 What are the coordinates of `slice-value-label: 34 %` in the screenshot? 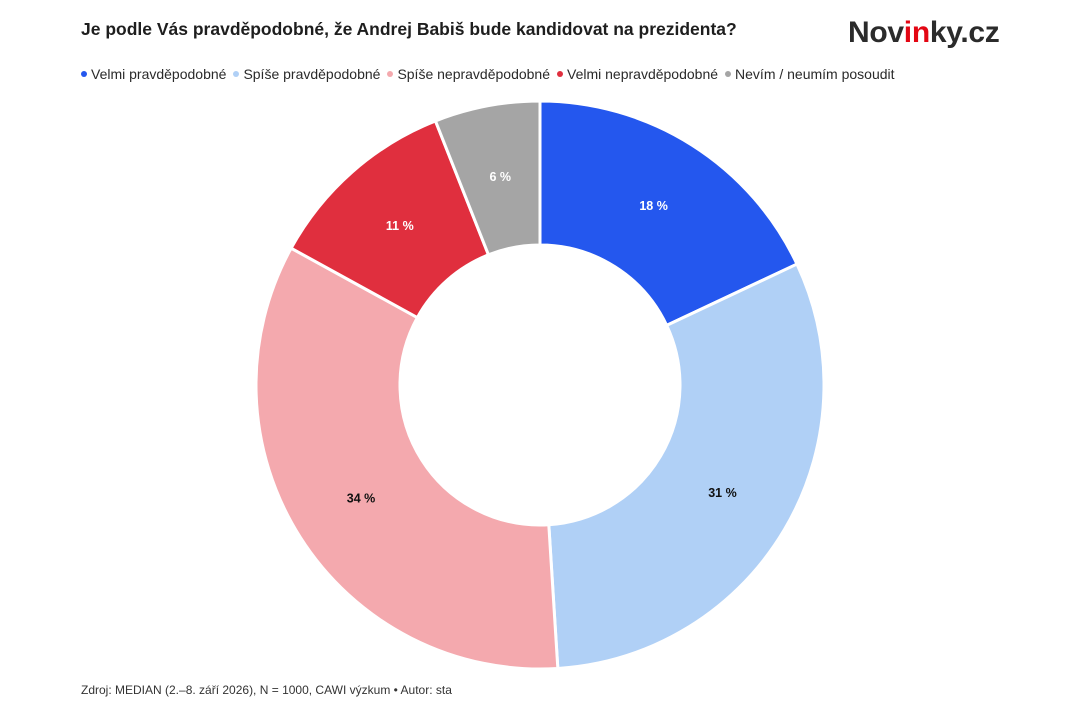 It's located at (361, 499).